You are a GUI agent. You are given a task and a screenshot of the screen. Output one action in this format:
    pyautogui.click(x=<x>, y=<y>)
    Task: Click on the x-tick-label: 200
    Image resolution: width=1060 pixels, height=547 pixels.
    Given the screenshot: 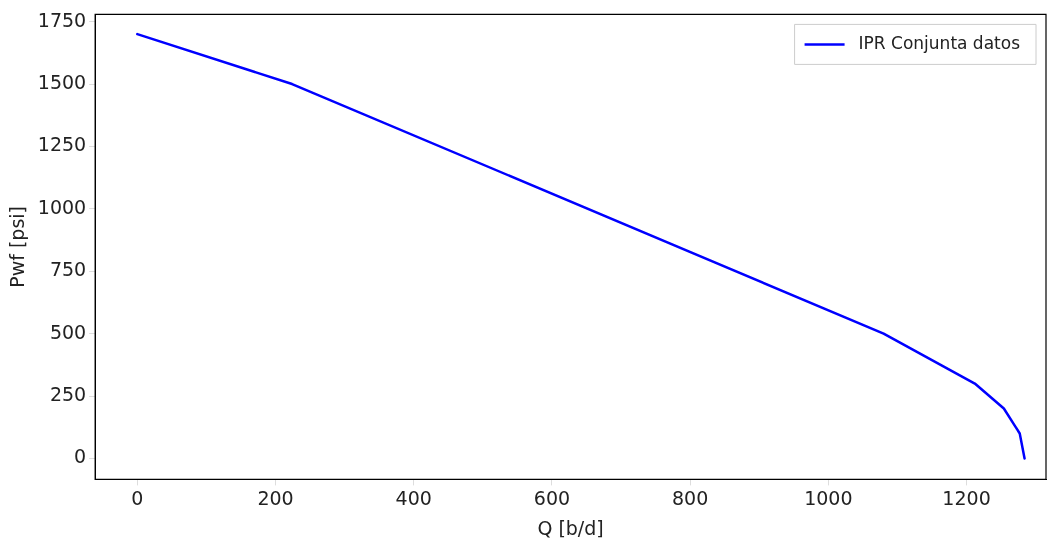 What is the action you would take?
    pyautogui.click(x=275, y=497)
    